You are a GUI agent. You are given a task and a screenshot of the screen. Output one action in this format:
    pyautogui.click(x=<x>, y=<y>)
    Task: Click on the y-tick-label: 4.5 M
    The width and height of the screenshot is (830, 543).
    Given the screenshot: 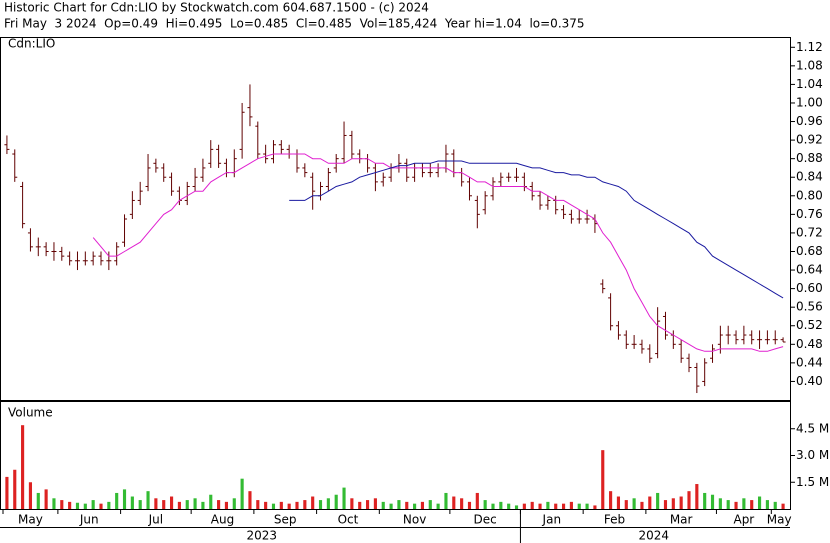 What is the action you would take?
    pyautogui.click(x=812, y=428)
    